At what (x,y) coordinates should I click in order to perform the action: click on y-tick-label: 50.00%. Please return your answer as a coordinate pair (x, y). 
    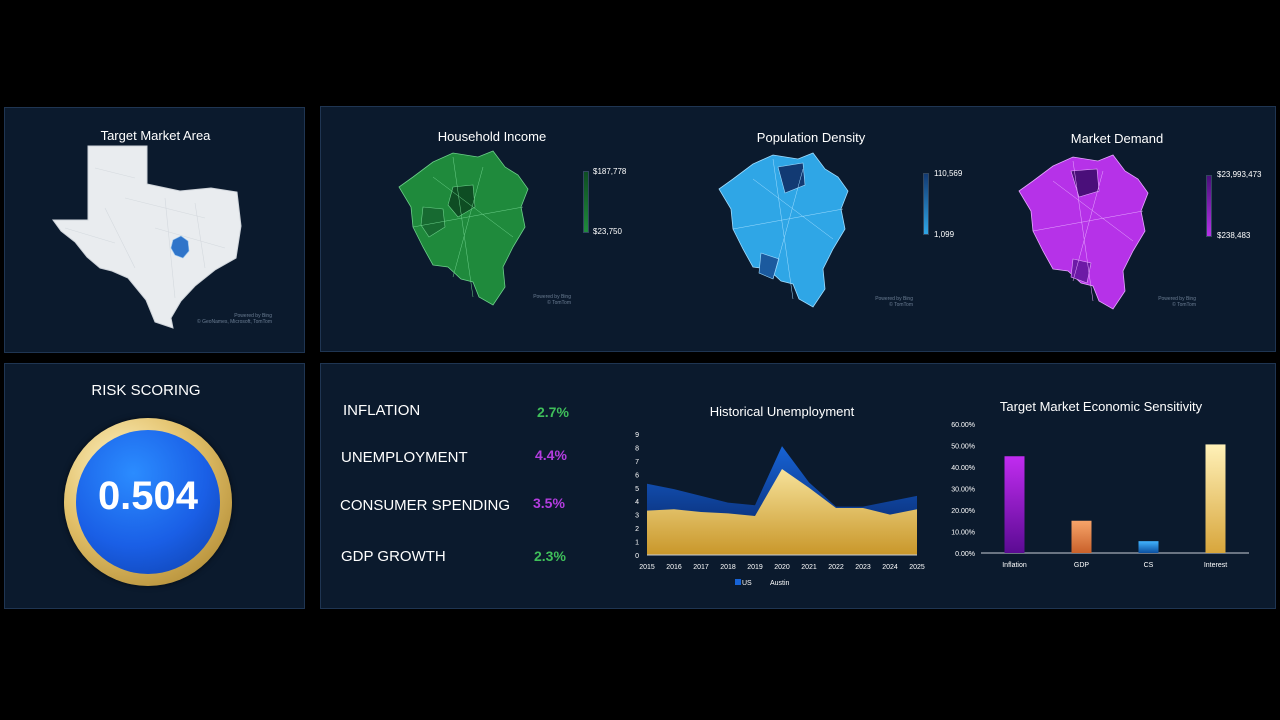
    Looking at the image, I should click on (963, 447).